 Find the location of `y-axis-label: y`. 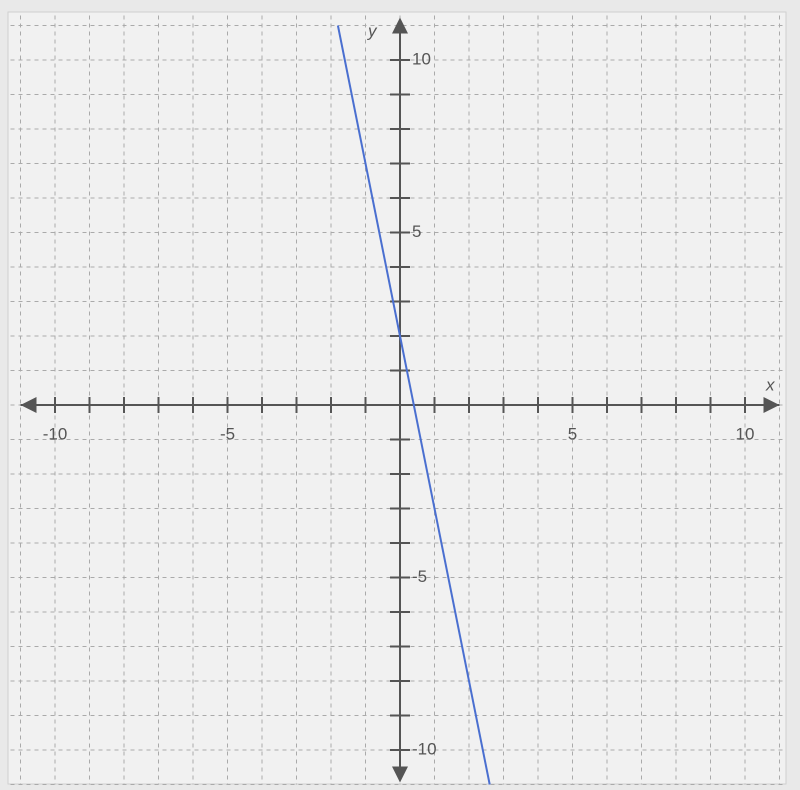

y-axis-label: y is located at coordinates (372, 30).